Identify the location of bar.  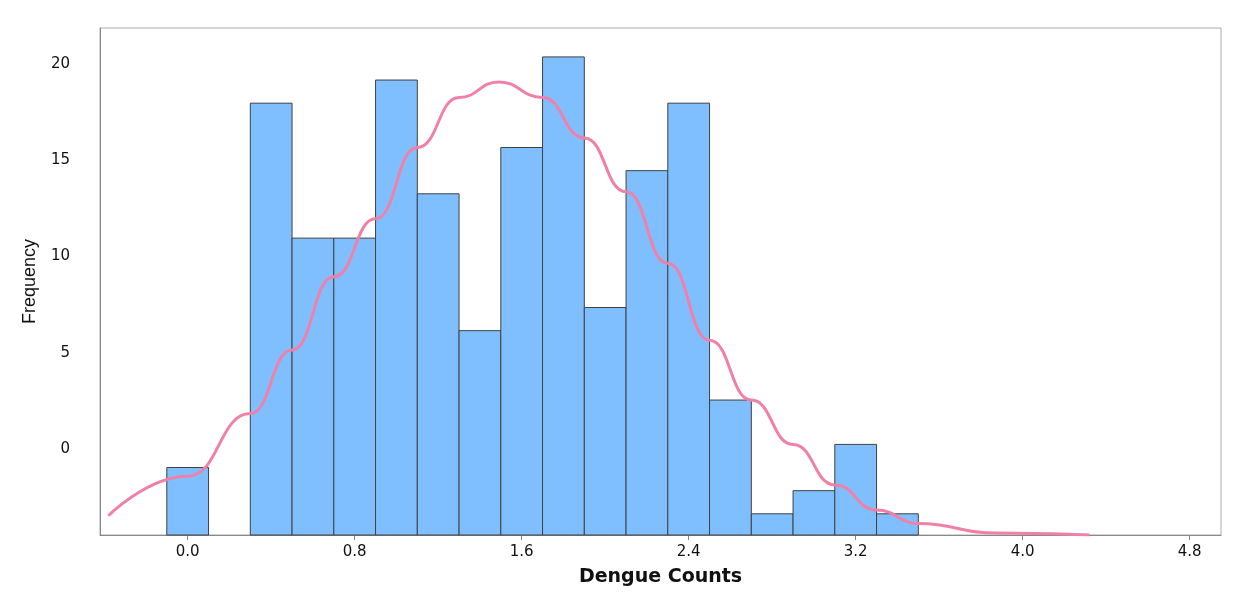
(188, 501).